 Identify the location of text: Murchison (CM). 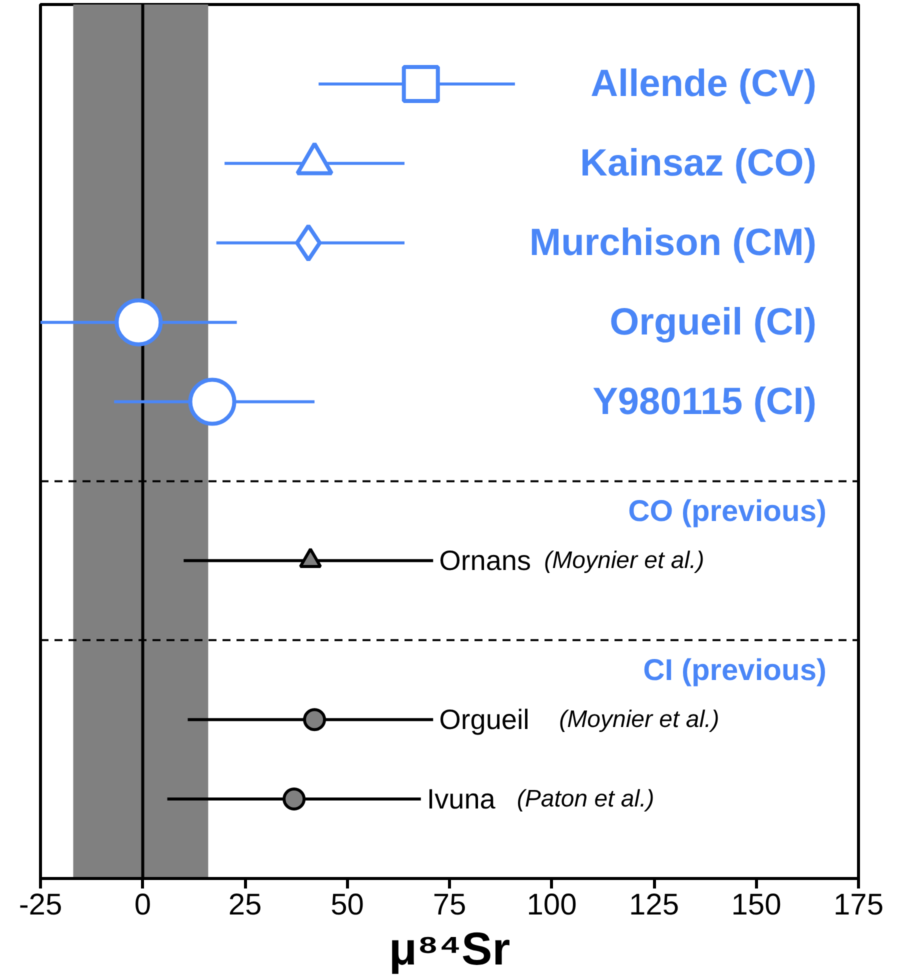
(672, 243).